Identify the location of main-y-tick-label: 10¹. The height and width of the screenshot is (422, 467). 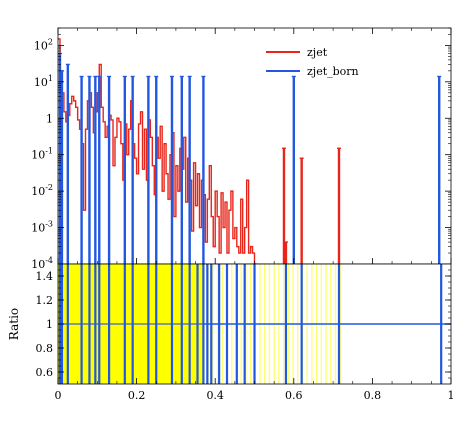
(43, 81).